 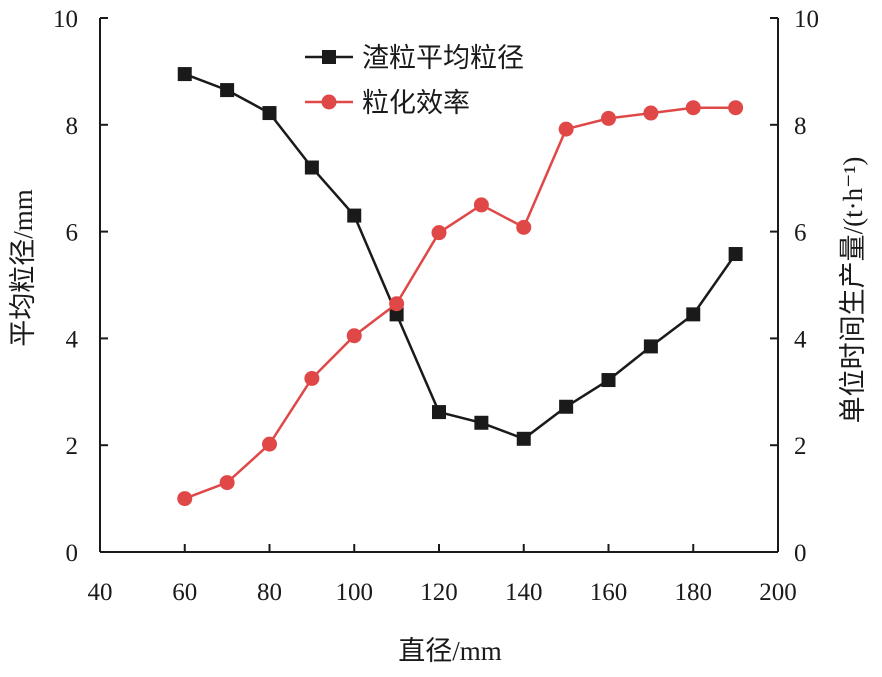 What do you see at coordinates (439, 592) in the screenshot?
I see `x-tick-label: 120` at bounding box center [439, 592].